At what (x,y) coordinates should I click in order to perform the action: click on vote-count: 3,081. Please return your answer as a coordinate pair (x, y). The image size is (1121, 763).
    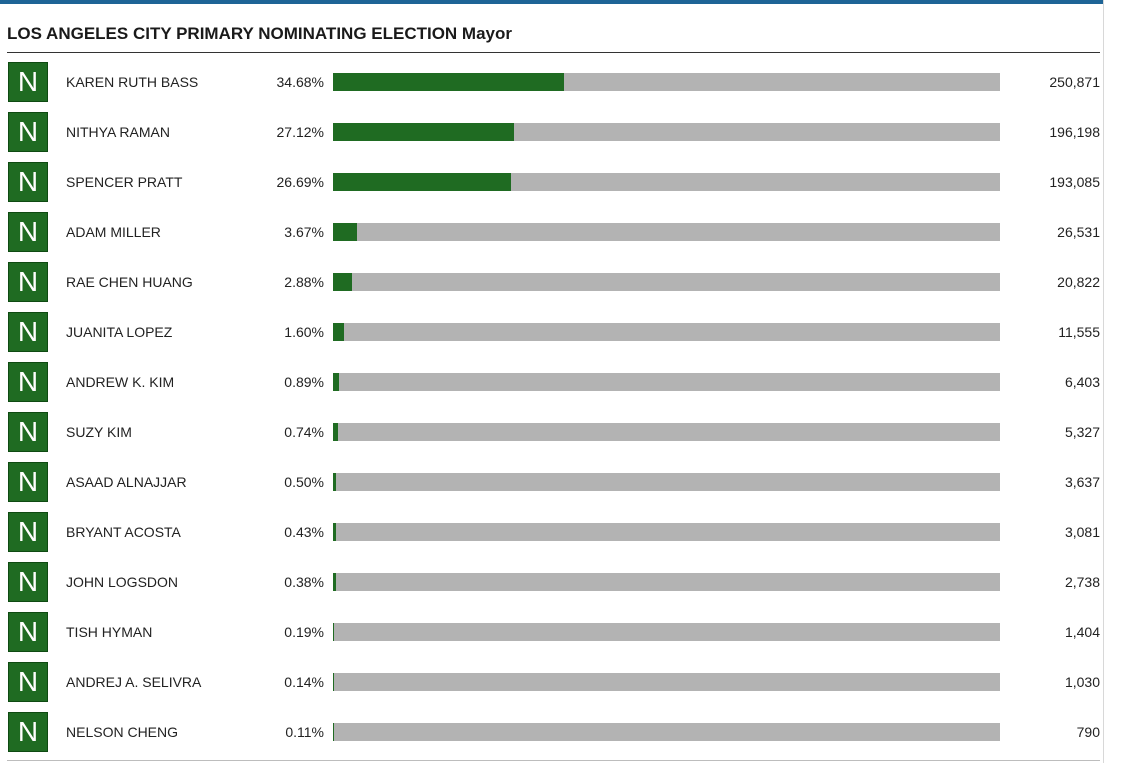
    Looking at the image, I should click on (1082, 532).